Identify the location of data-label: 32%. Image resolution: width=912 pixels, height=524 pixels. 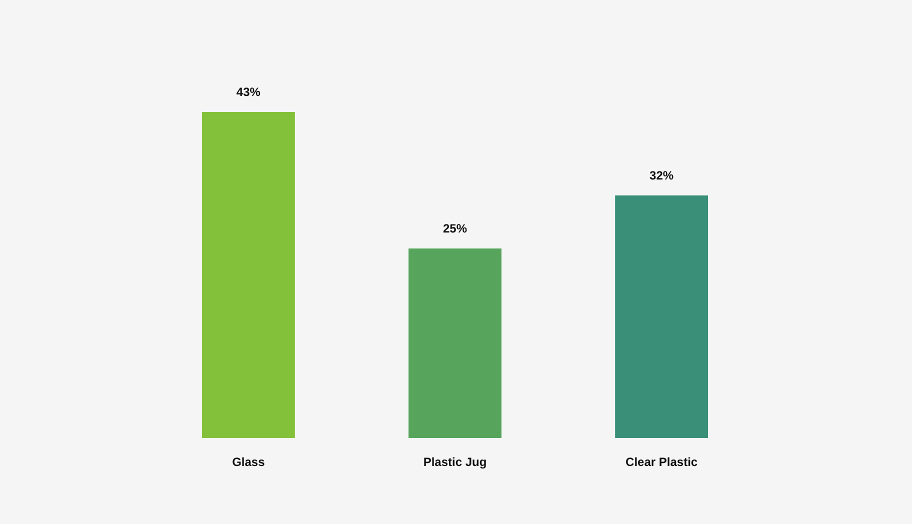
(662, 175).